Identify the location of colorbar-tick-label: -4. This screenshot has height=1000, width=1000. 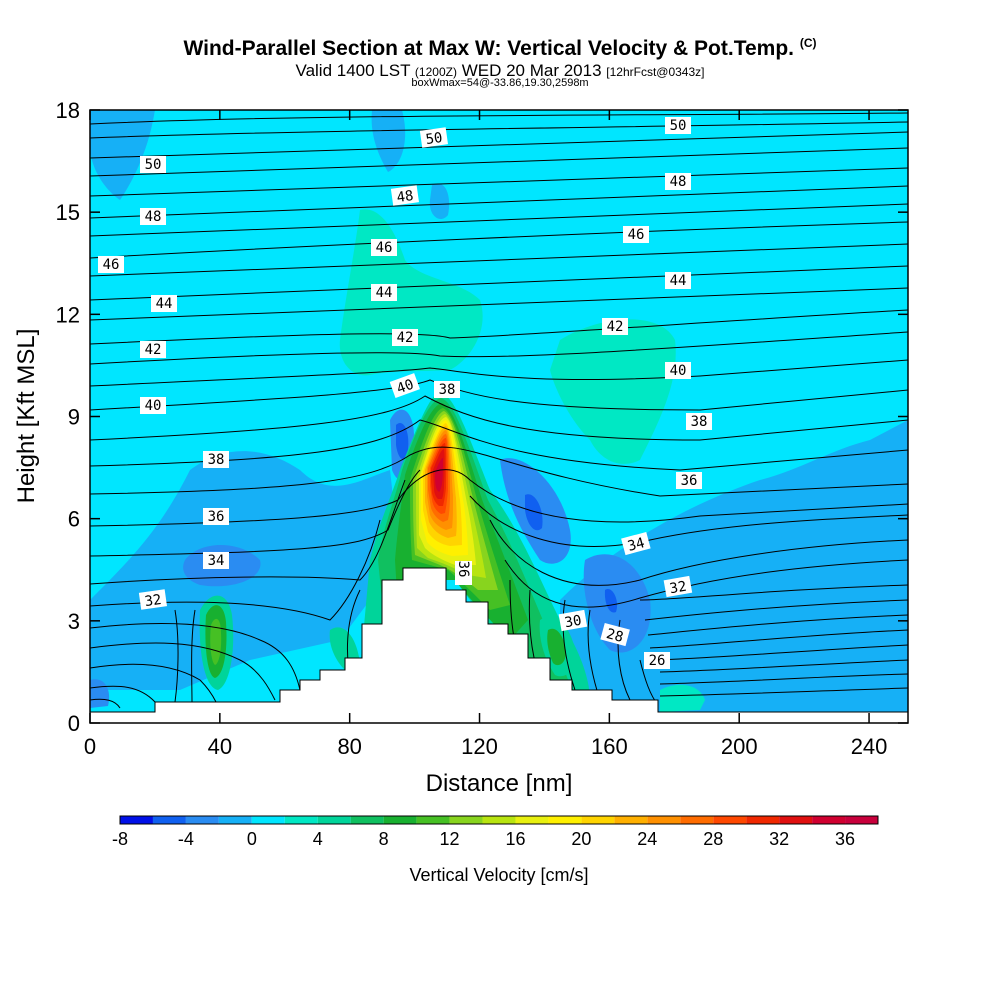
(186, 839).